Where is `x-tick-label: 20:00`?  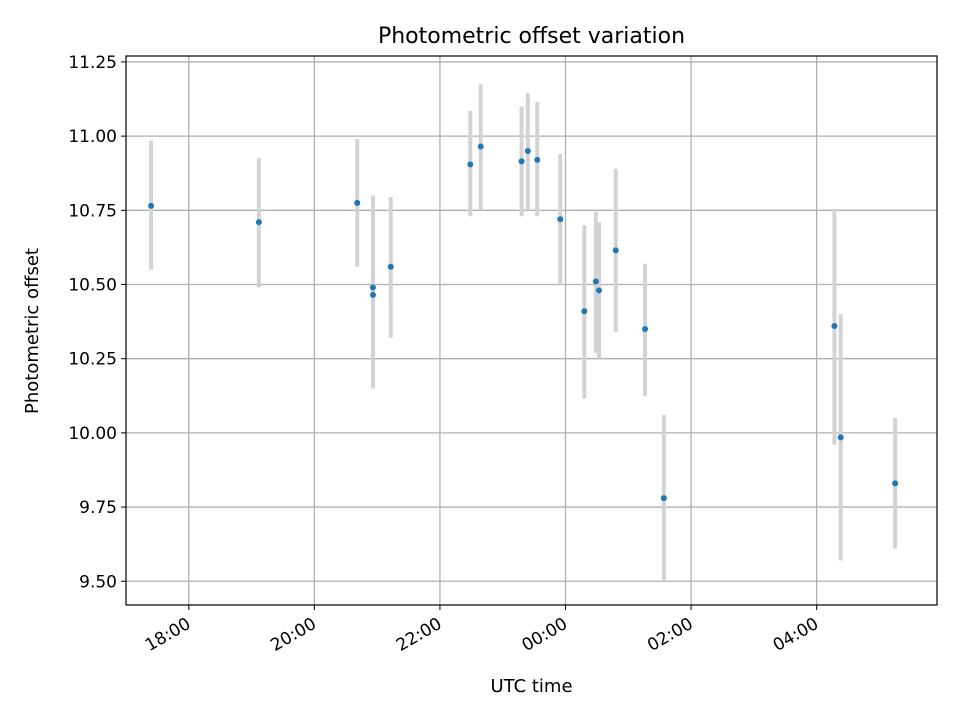 x-tick-label: 20:00 is located at coordinates (293, 635).